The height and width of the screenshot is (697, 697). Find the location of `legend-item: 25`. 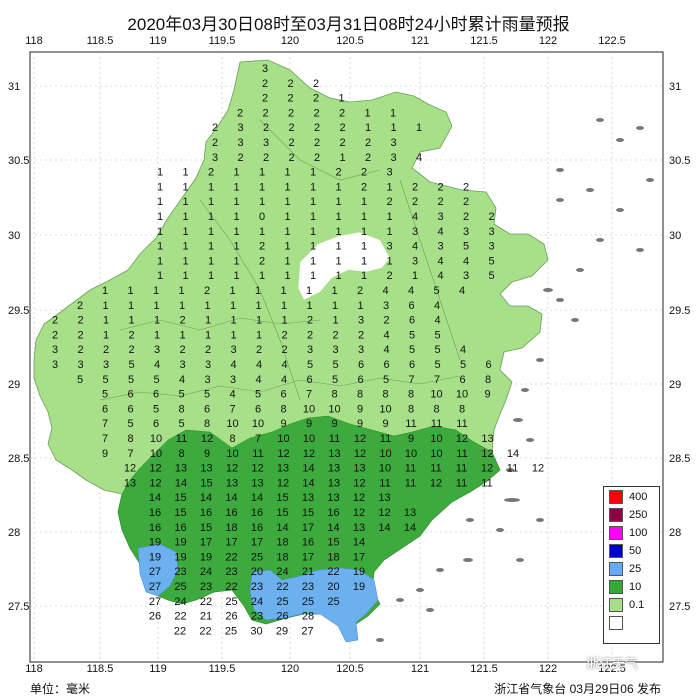

legend-item: 25 is located at coordinates (634, 569).